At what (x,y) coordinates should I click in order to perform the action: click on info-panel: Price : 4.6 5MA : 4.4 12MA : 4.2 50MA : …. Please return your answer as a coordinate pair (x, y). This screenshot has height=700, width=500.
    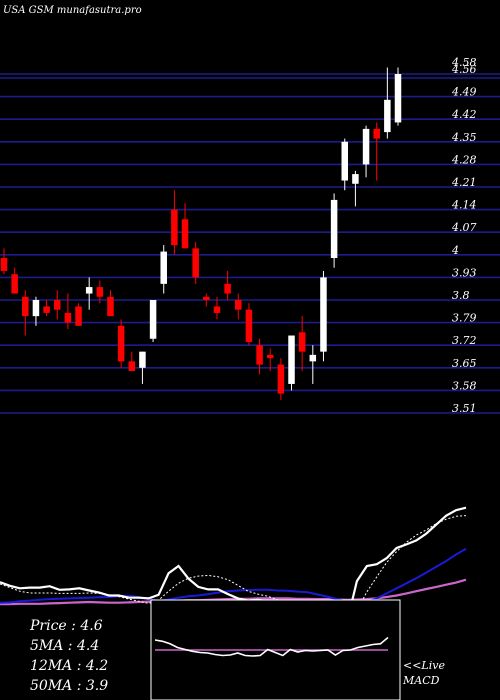
    Looking at the image, I should click on (68, 656).